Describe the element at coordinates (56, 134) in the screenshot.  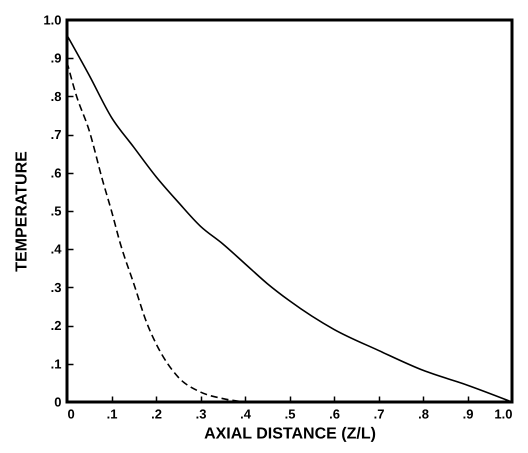
I see `y-tick-label: .7` at that location.